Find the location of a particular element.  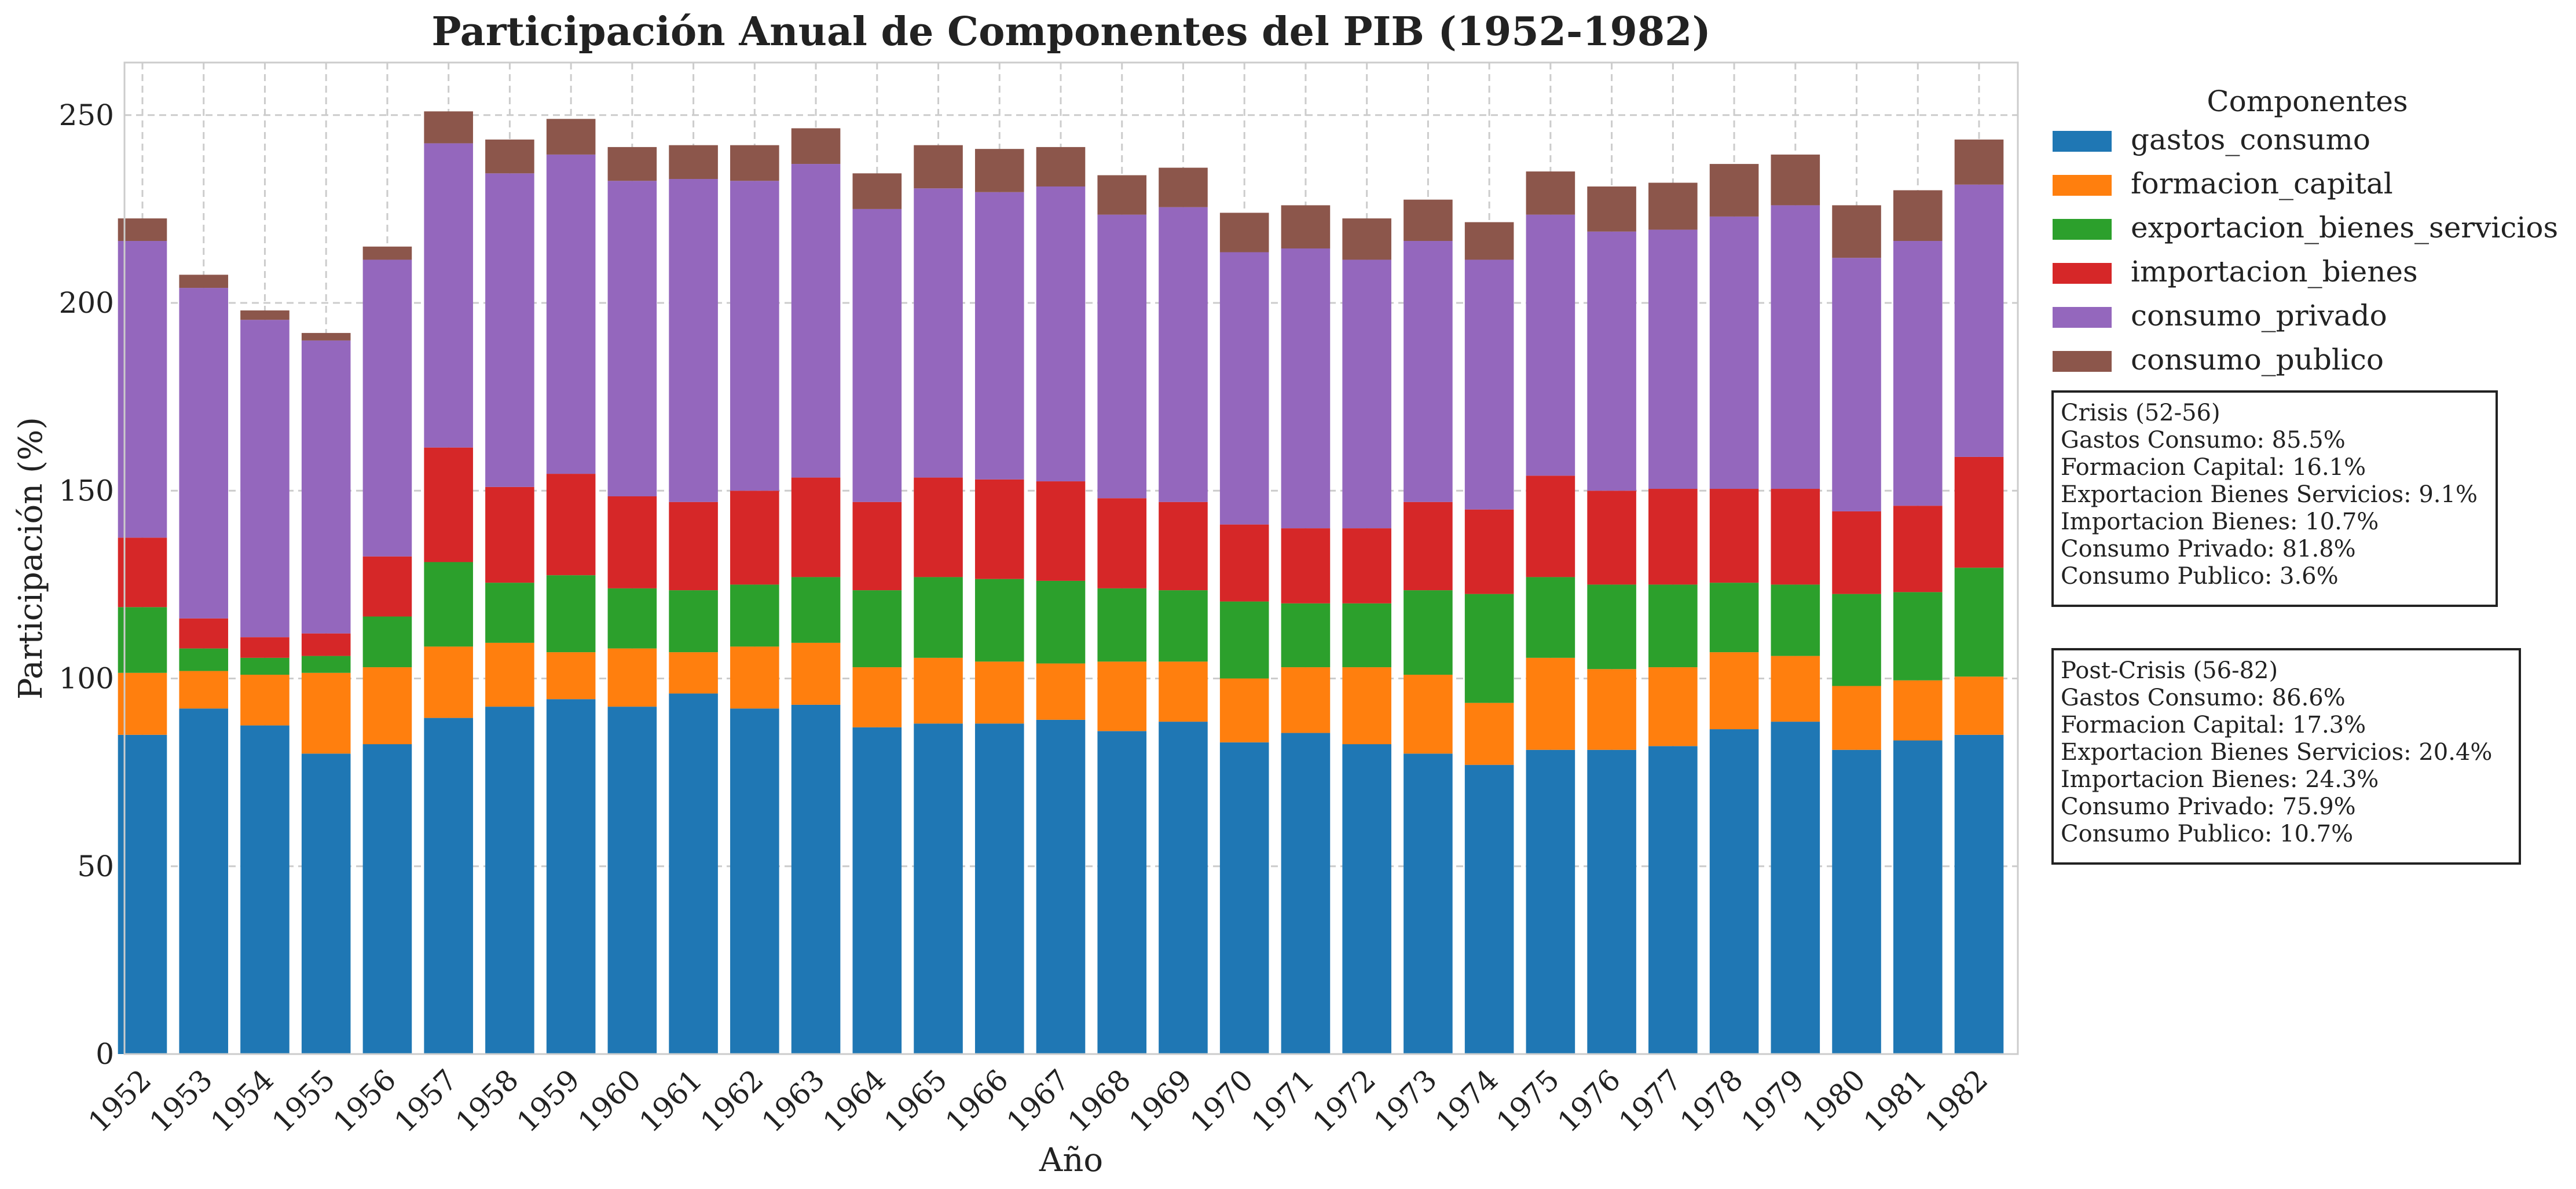

bar-segment-formacion_capital-1972 is located at coordinates (1366, 706).